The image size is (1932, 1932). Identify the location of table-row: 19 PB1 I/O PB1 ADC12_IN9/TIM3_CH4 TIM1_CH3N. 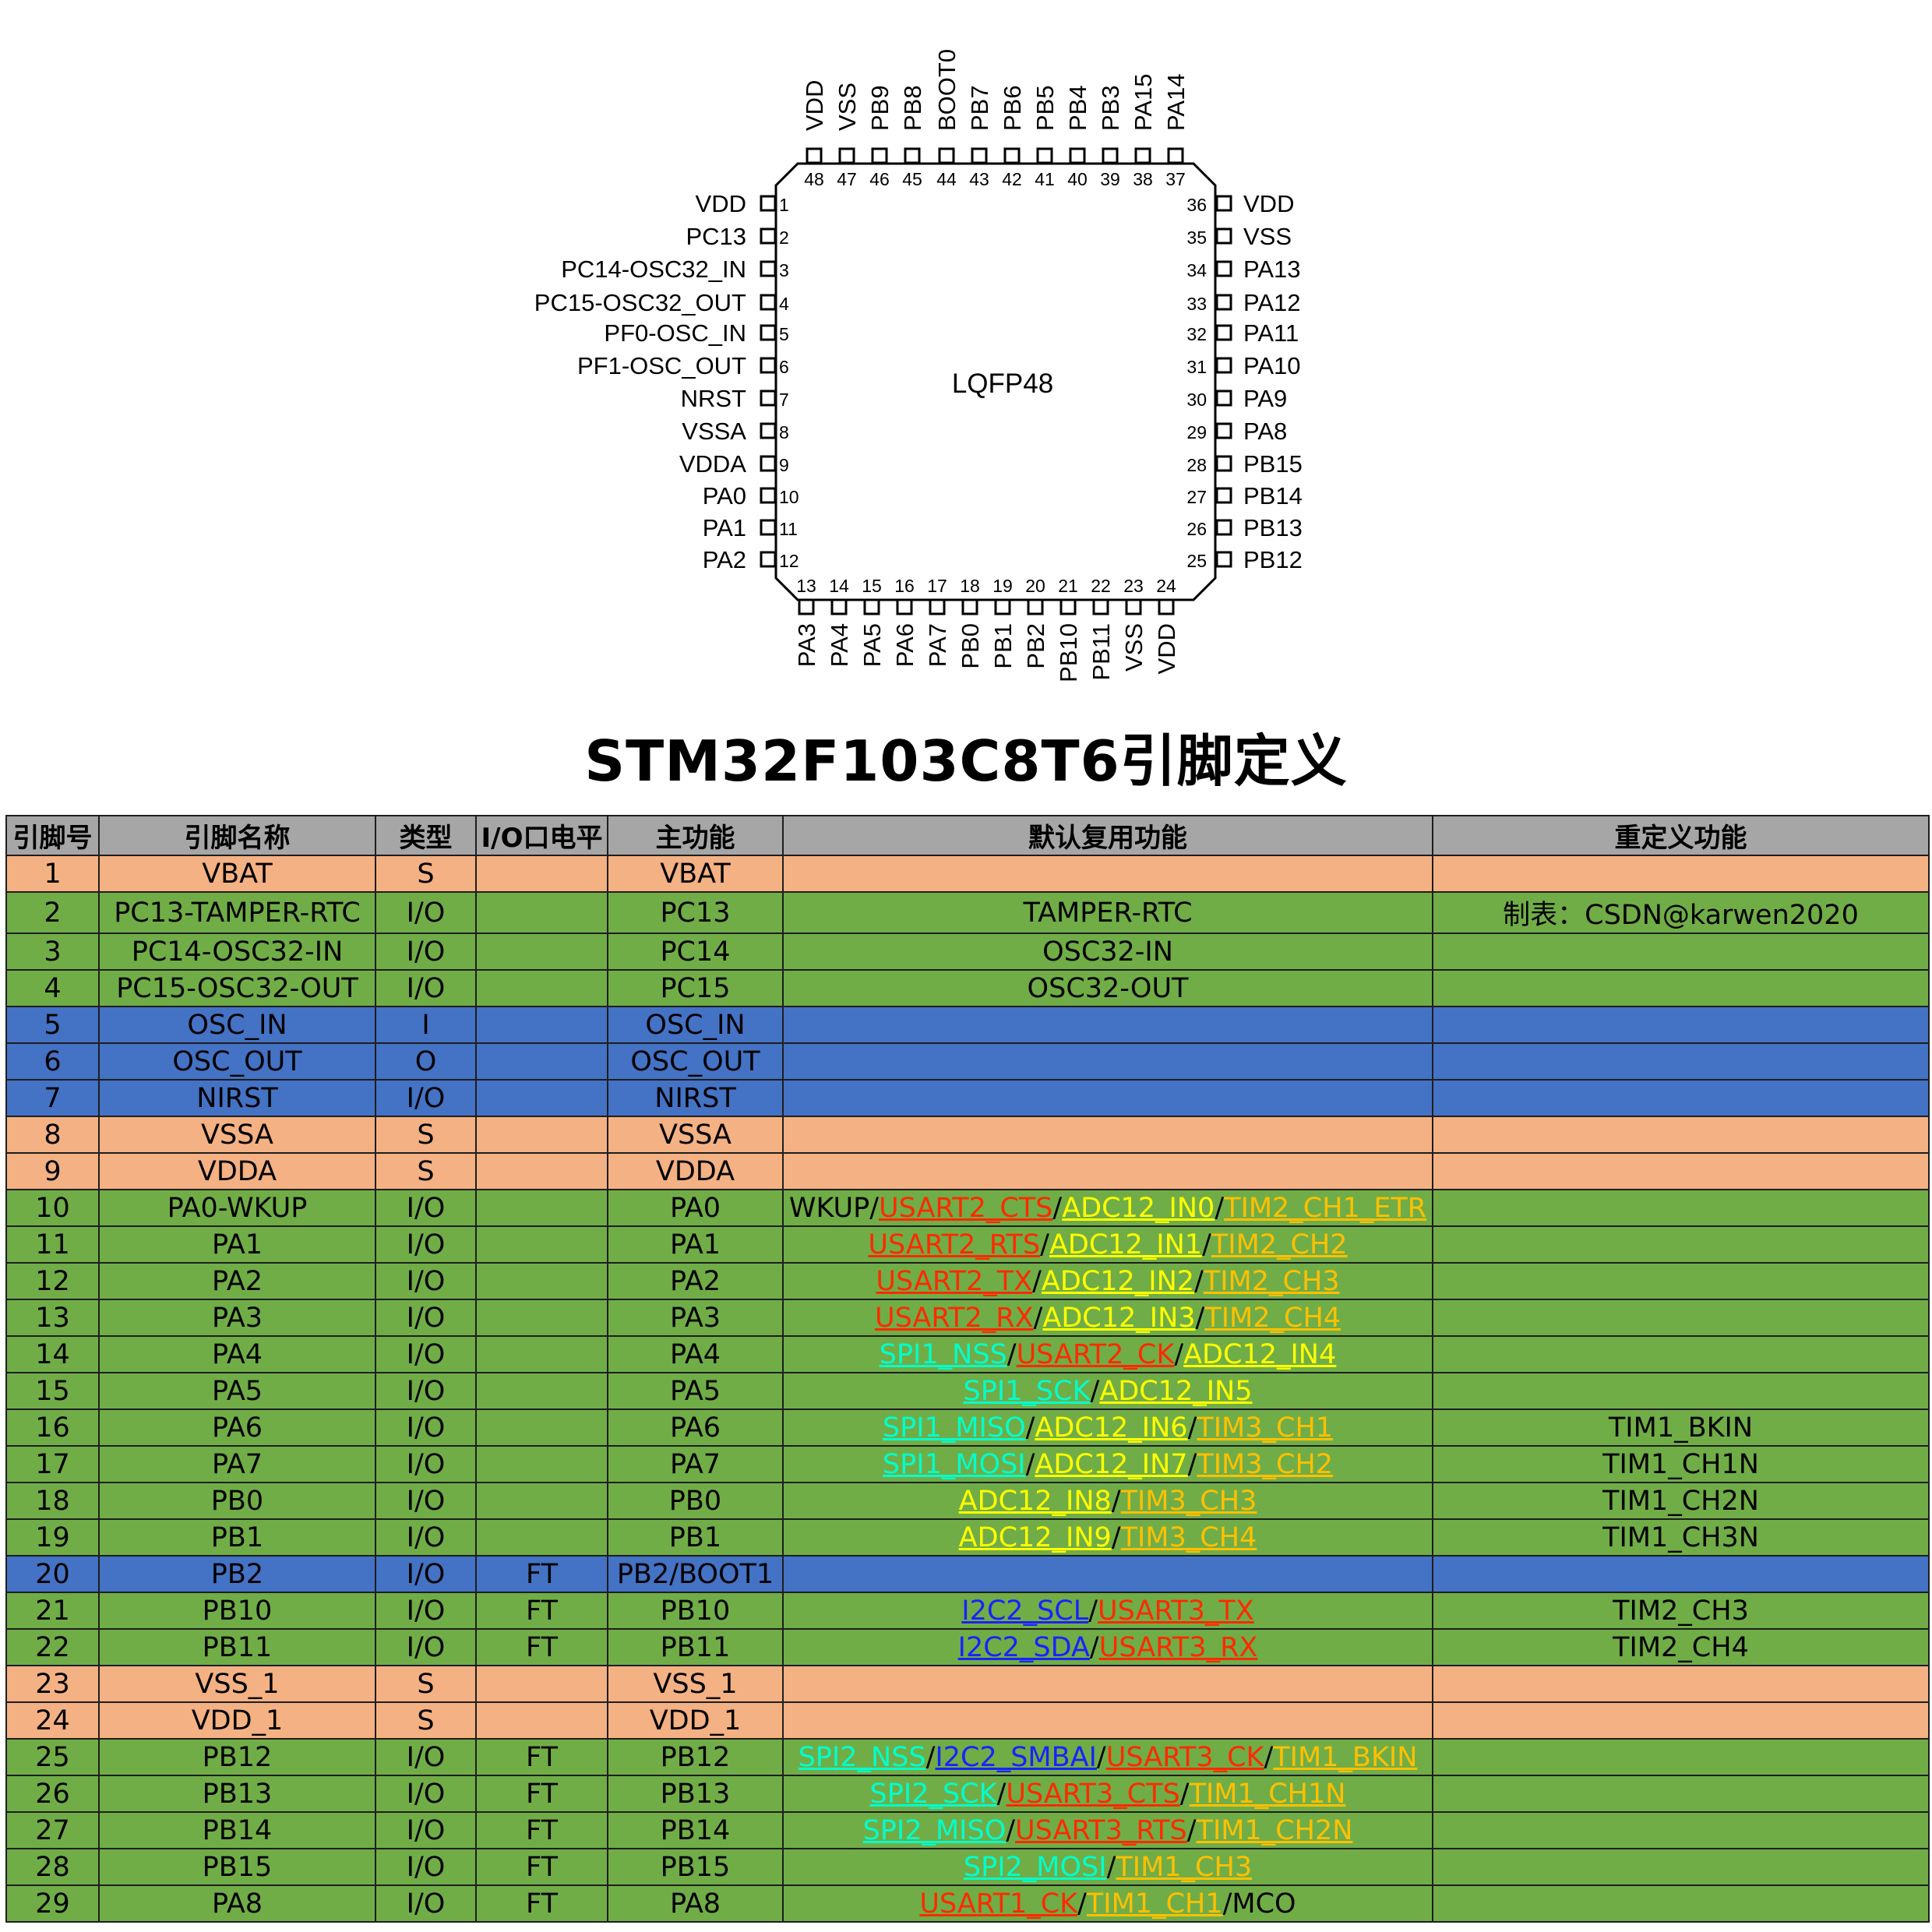
(967, 1538).